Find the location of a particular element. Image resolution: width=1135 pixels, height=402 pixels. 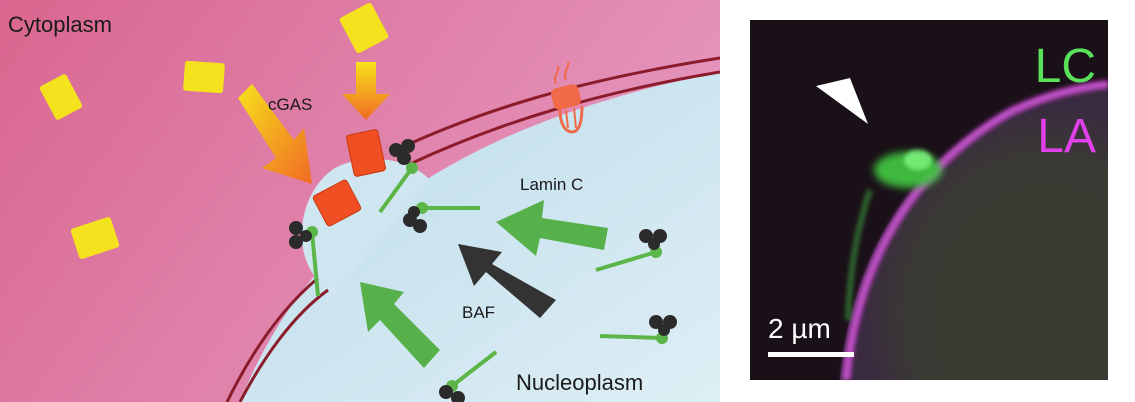

cgas-molecules is located at coordinates (349, 178).